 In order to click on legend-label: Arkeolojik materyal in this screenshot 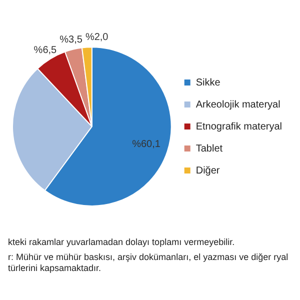, I will do `click(238, 104)`.